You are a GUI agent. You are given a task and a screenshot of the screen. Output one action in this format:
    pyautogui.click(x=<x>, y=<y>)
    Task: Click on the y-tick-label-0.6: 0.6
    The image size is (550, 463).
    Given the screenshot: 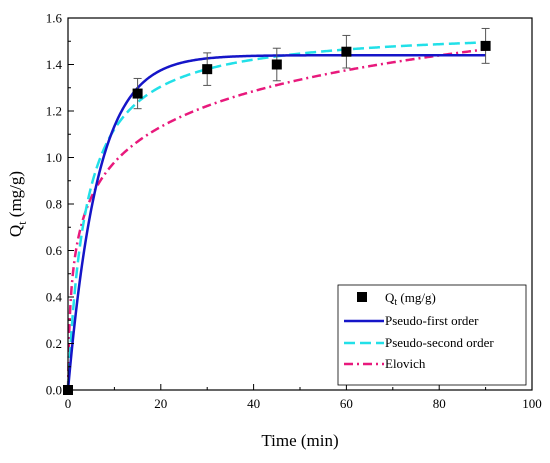 What is the action you would take?
    pyautogui.click(x=54, y=250)
    